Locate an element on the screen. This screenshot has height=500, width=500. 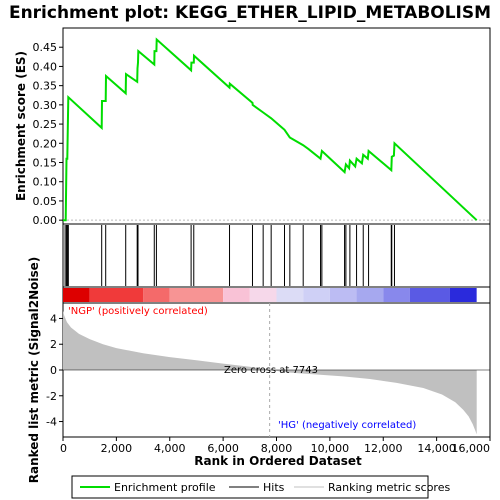
positive-correlation-label: 'NGP' (positively correlated) is located at coordinates (138, 311).